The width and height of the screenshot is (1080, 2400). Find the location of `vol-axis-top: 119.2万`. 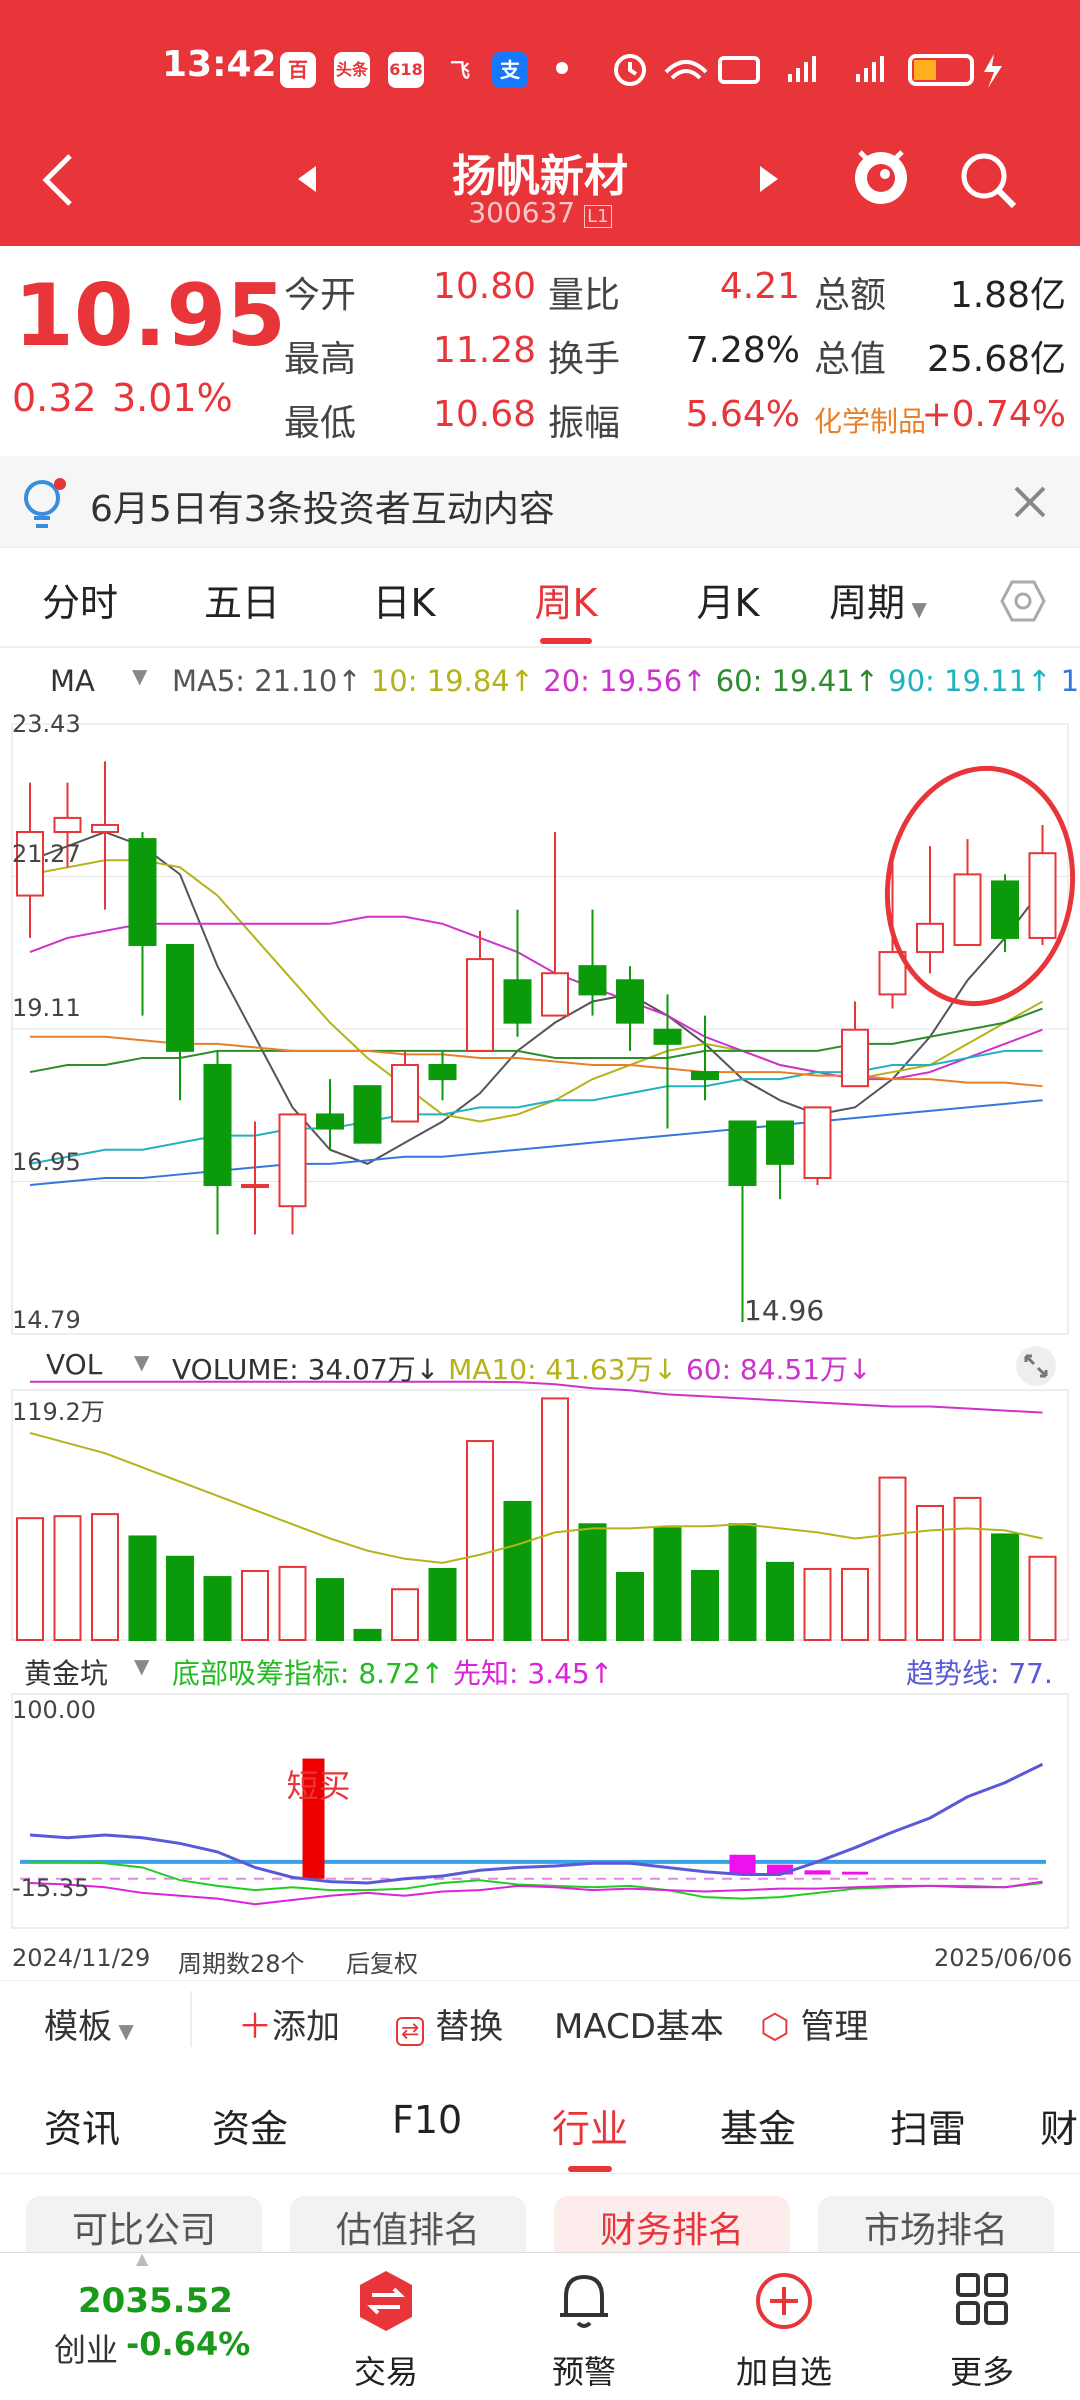

vol-axis-top: 119.2万 is located at coordinates (58, 1412).